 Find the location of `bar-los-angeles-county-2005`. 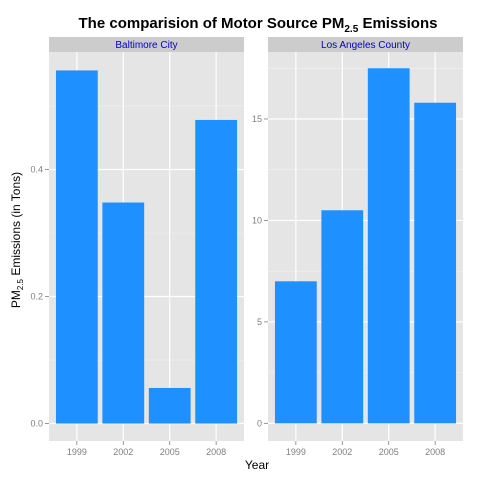

bar-los-angeles-county-2005 is located at coordinates (388, 246).